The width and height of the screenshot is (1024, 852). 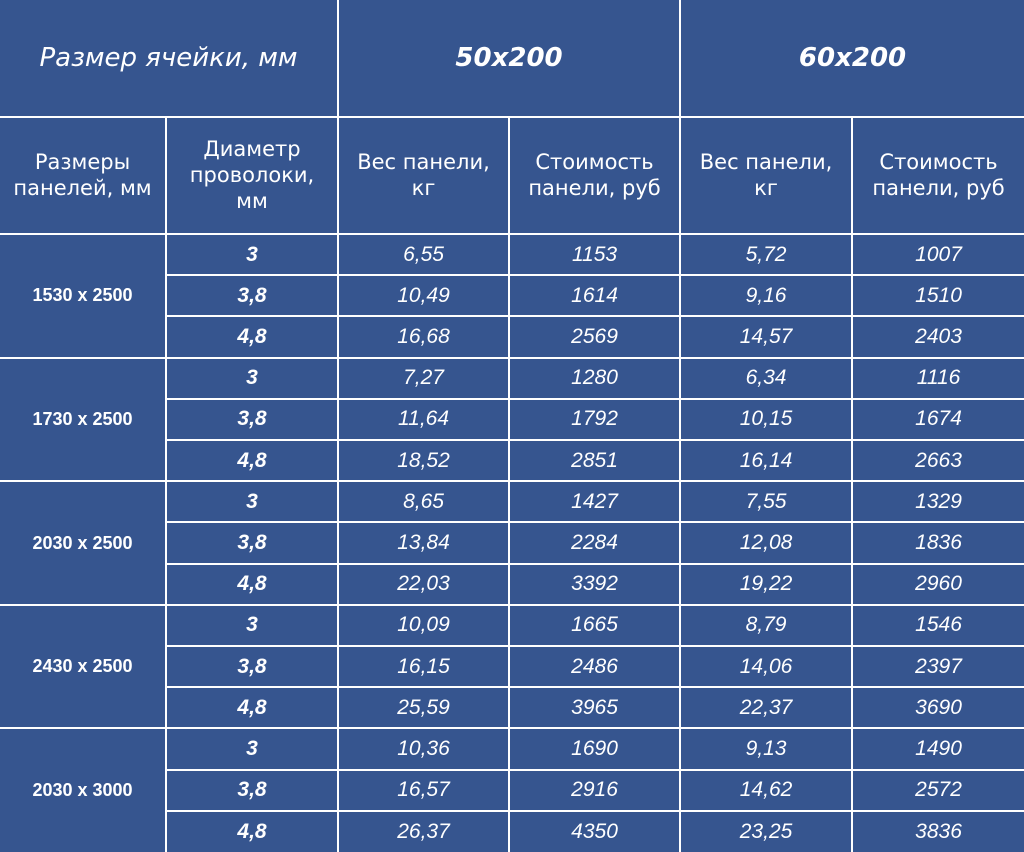 I want to click on panel-weight: 10,49, so click(x=424, y=296).